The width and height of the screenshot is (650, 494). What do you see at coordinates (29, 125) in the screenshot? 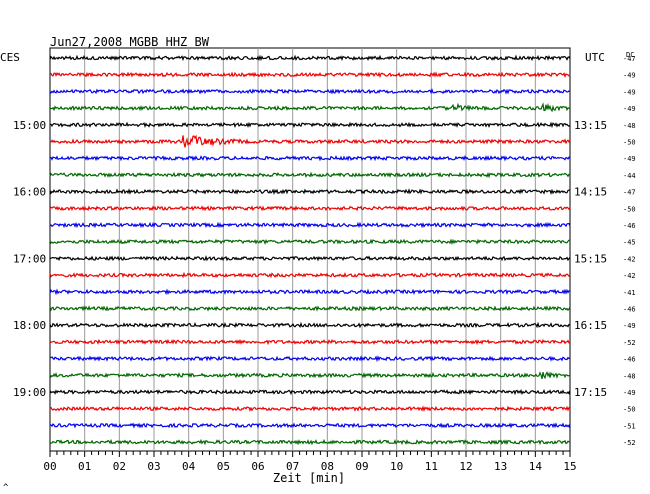
I see `left-hour-label: 15:00` at bounding box center [29, 125].